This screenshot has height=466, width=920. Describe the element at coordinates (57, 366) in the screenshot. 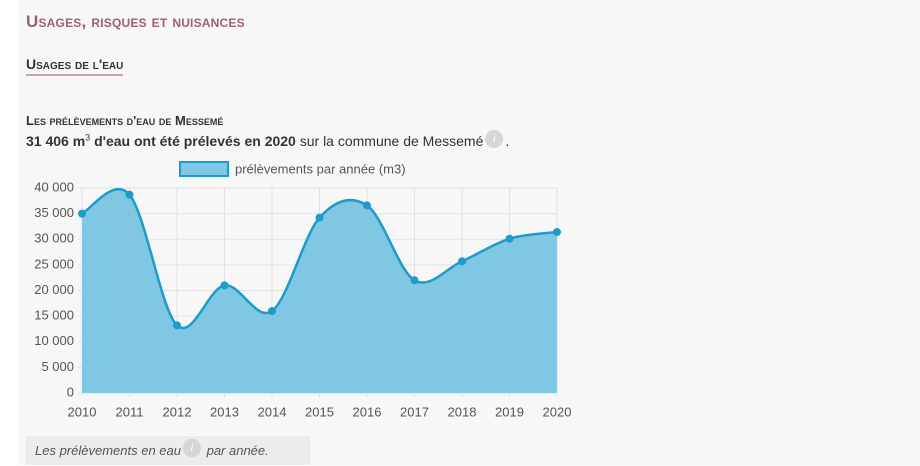

I see `y-tick-label: 5 000` at that location.